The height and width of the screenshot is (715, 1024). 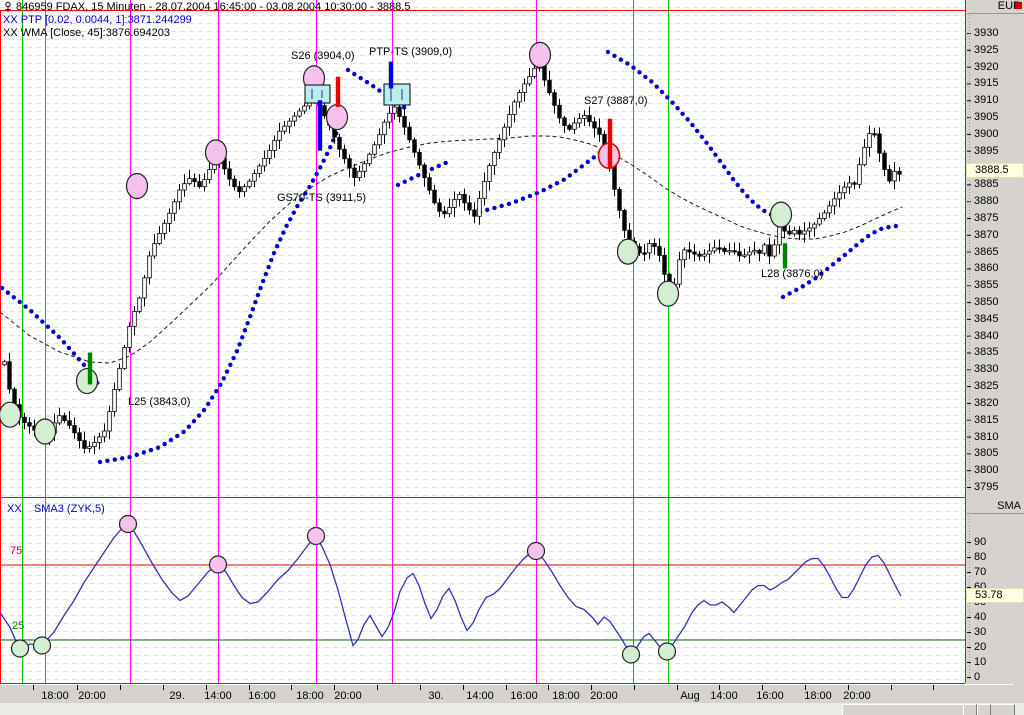 What do you see at coordinates (986, 184) in the screenshot?
I see `price-tick-label: 3885` at bounding box center [986, 184].